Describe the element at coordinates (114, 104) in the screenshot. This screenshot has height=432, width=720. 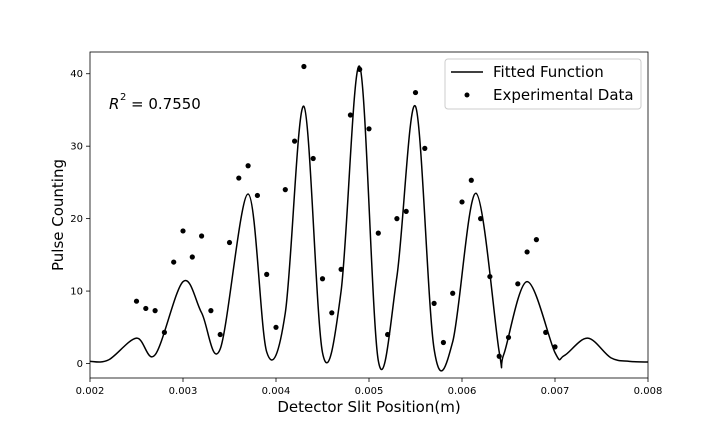
I see `r-squared-symbol: R` at that location.